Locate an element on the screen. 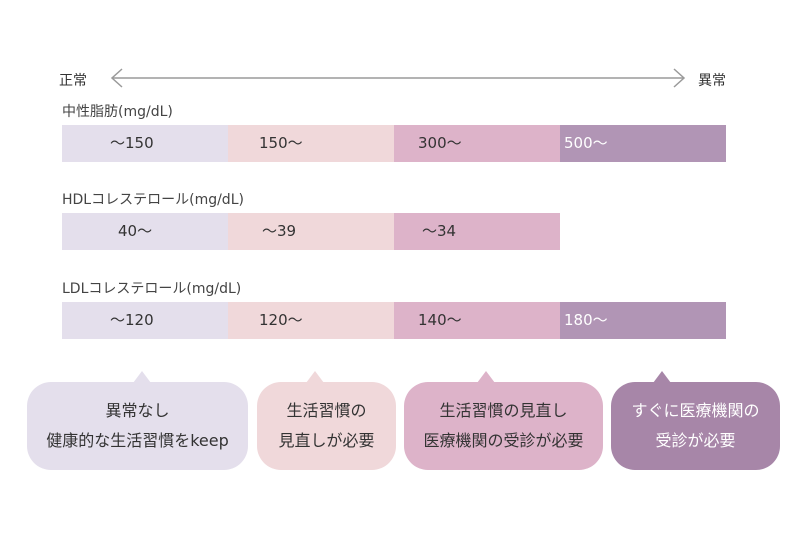 This screenshot has width=800, height=538. advice-bubble-severe: すぐに医療機関の 受診が必要 is located at coordinates (695, 420).